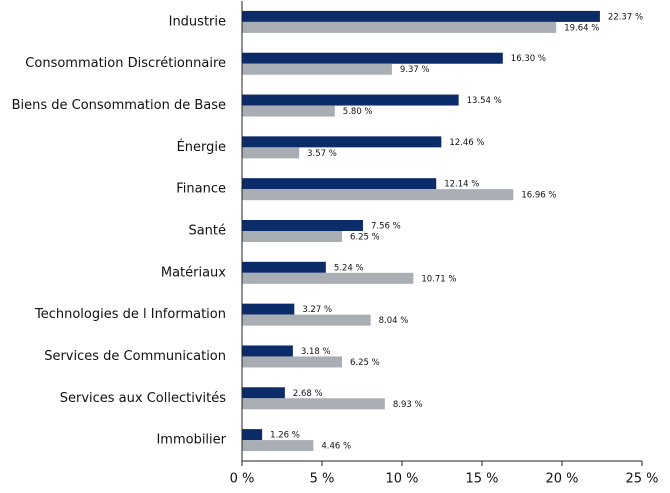 Image resolution: width=670 pixels, height=493 pixels. What do you see at coordinates (349, 268) in the screenshot?
I see `value-label: 5.24 %` at bounding box center [349, 268].